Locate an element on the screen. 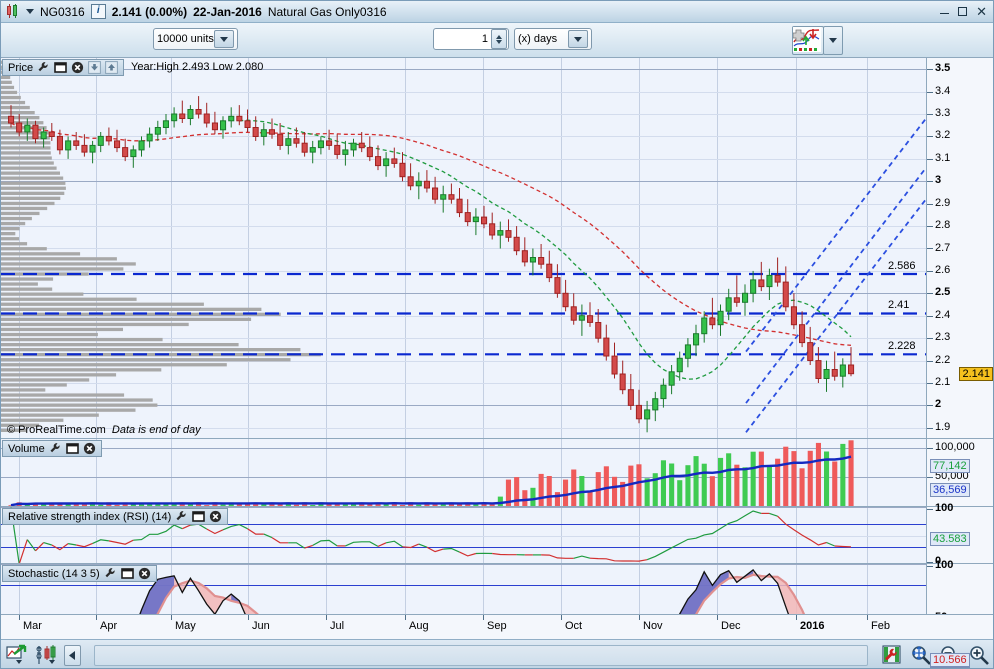  rsi-panel-header: Relative strength index (RSI) (14) is located at coordinates (115, 516).